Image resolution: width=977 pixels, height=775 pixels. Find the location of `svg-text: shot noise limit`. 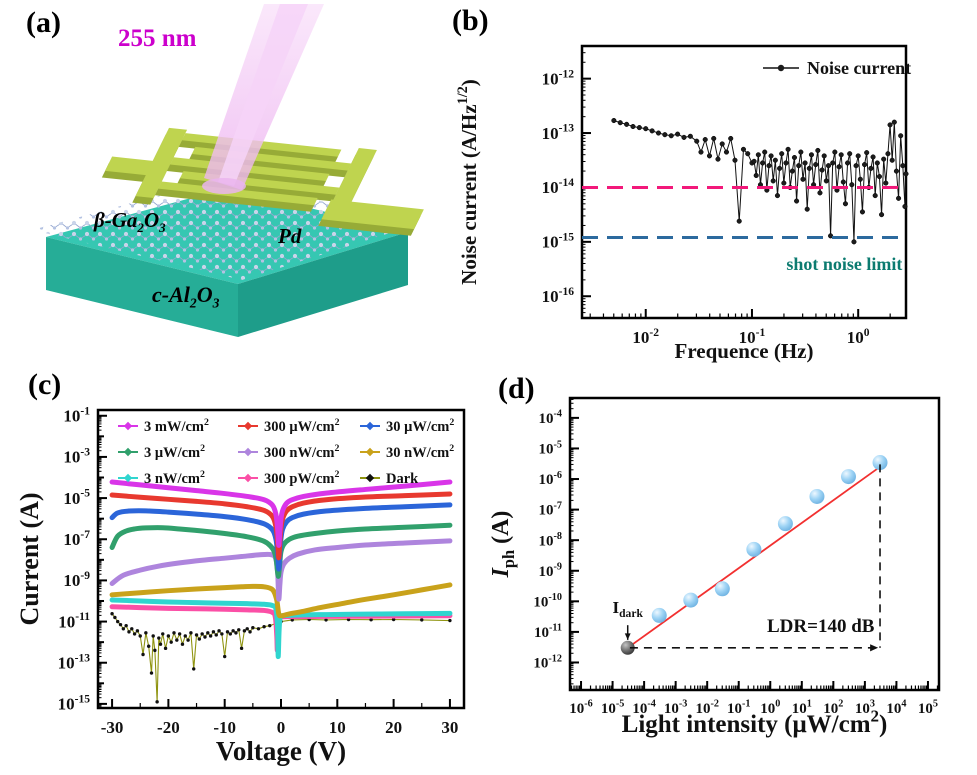

svg-text: shot noise limit is located at coordinates (844, 264).